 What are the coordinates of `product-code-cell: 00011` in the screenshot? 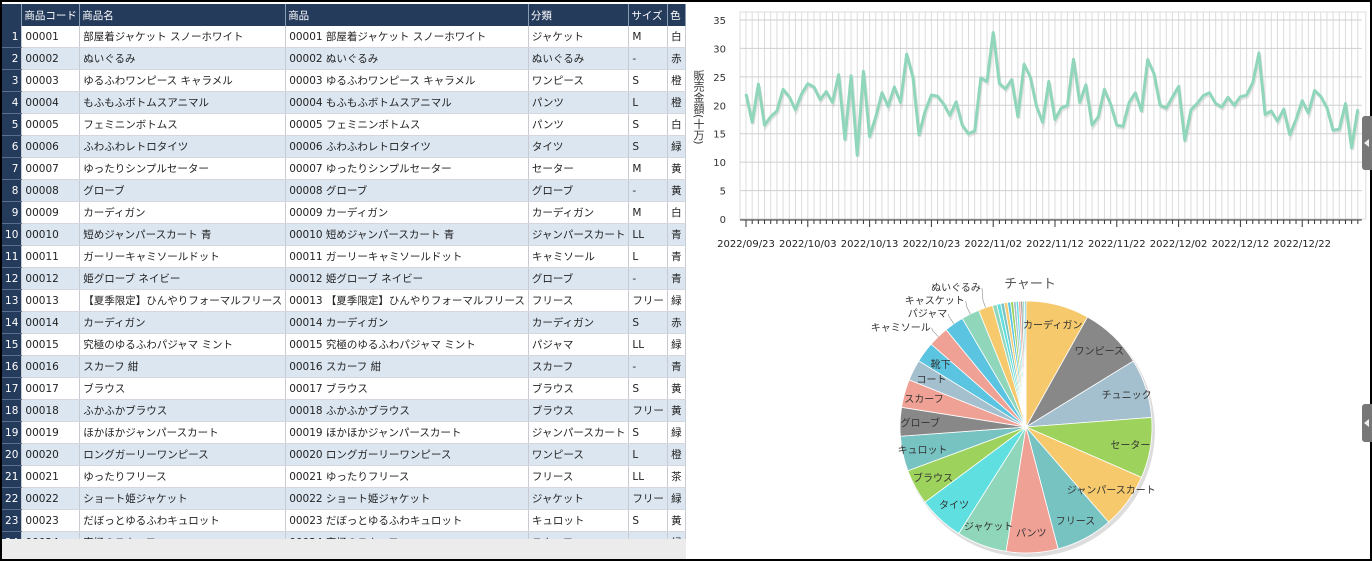 It's located at (51, 256).